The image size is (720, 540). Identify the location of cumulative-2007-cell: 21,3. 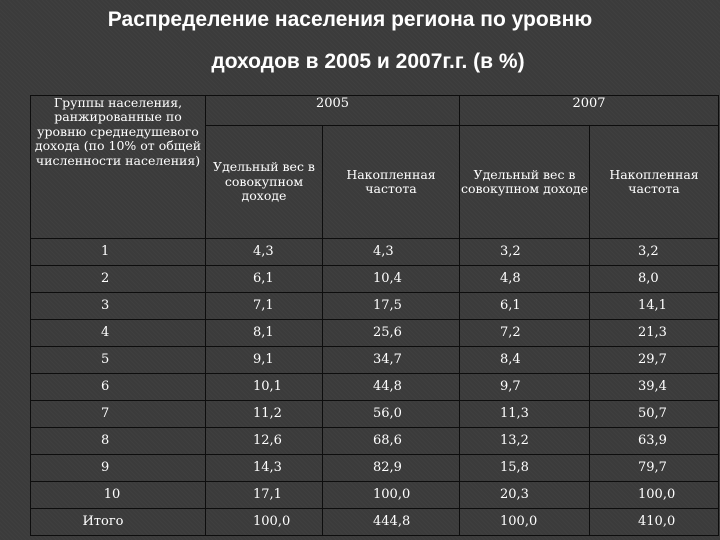
(654, 333).